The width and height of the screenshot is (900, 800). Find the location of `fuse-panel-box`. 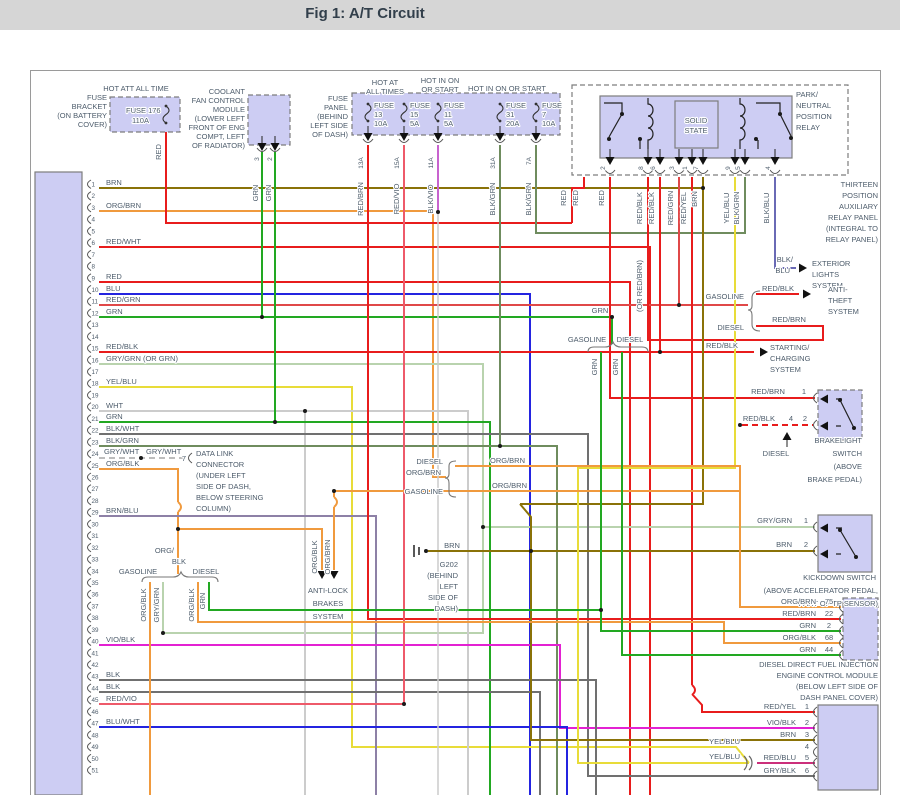

fuse-panel-box is located at coordinates (456, 114).